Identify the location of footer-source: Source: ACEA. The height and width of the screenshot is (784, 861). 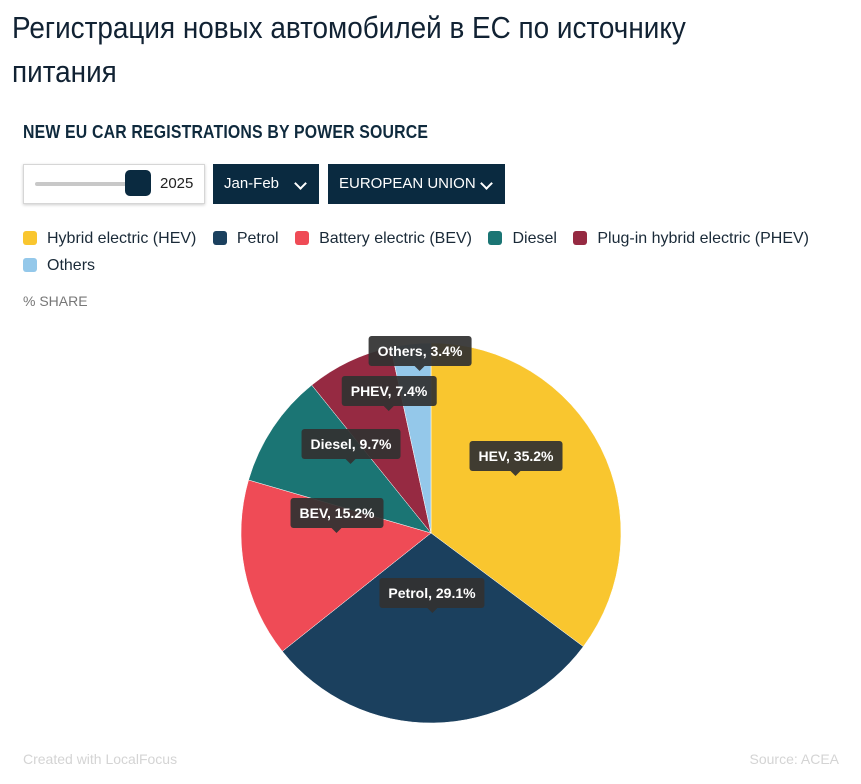
(794, 759).